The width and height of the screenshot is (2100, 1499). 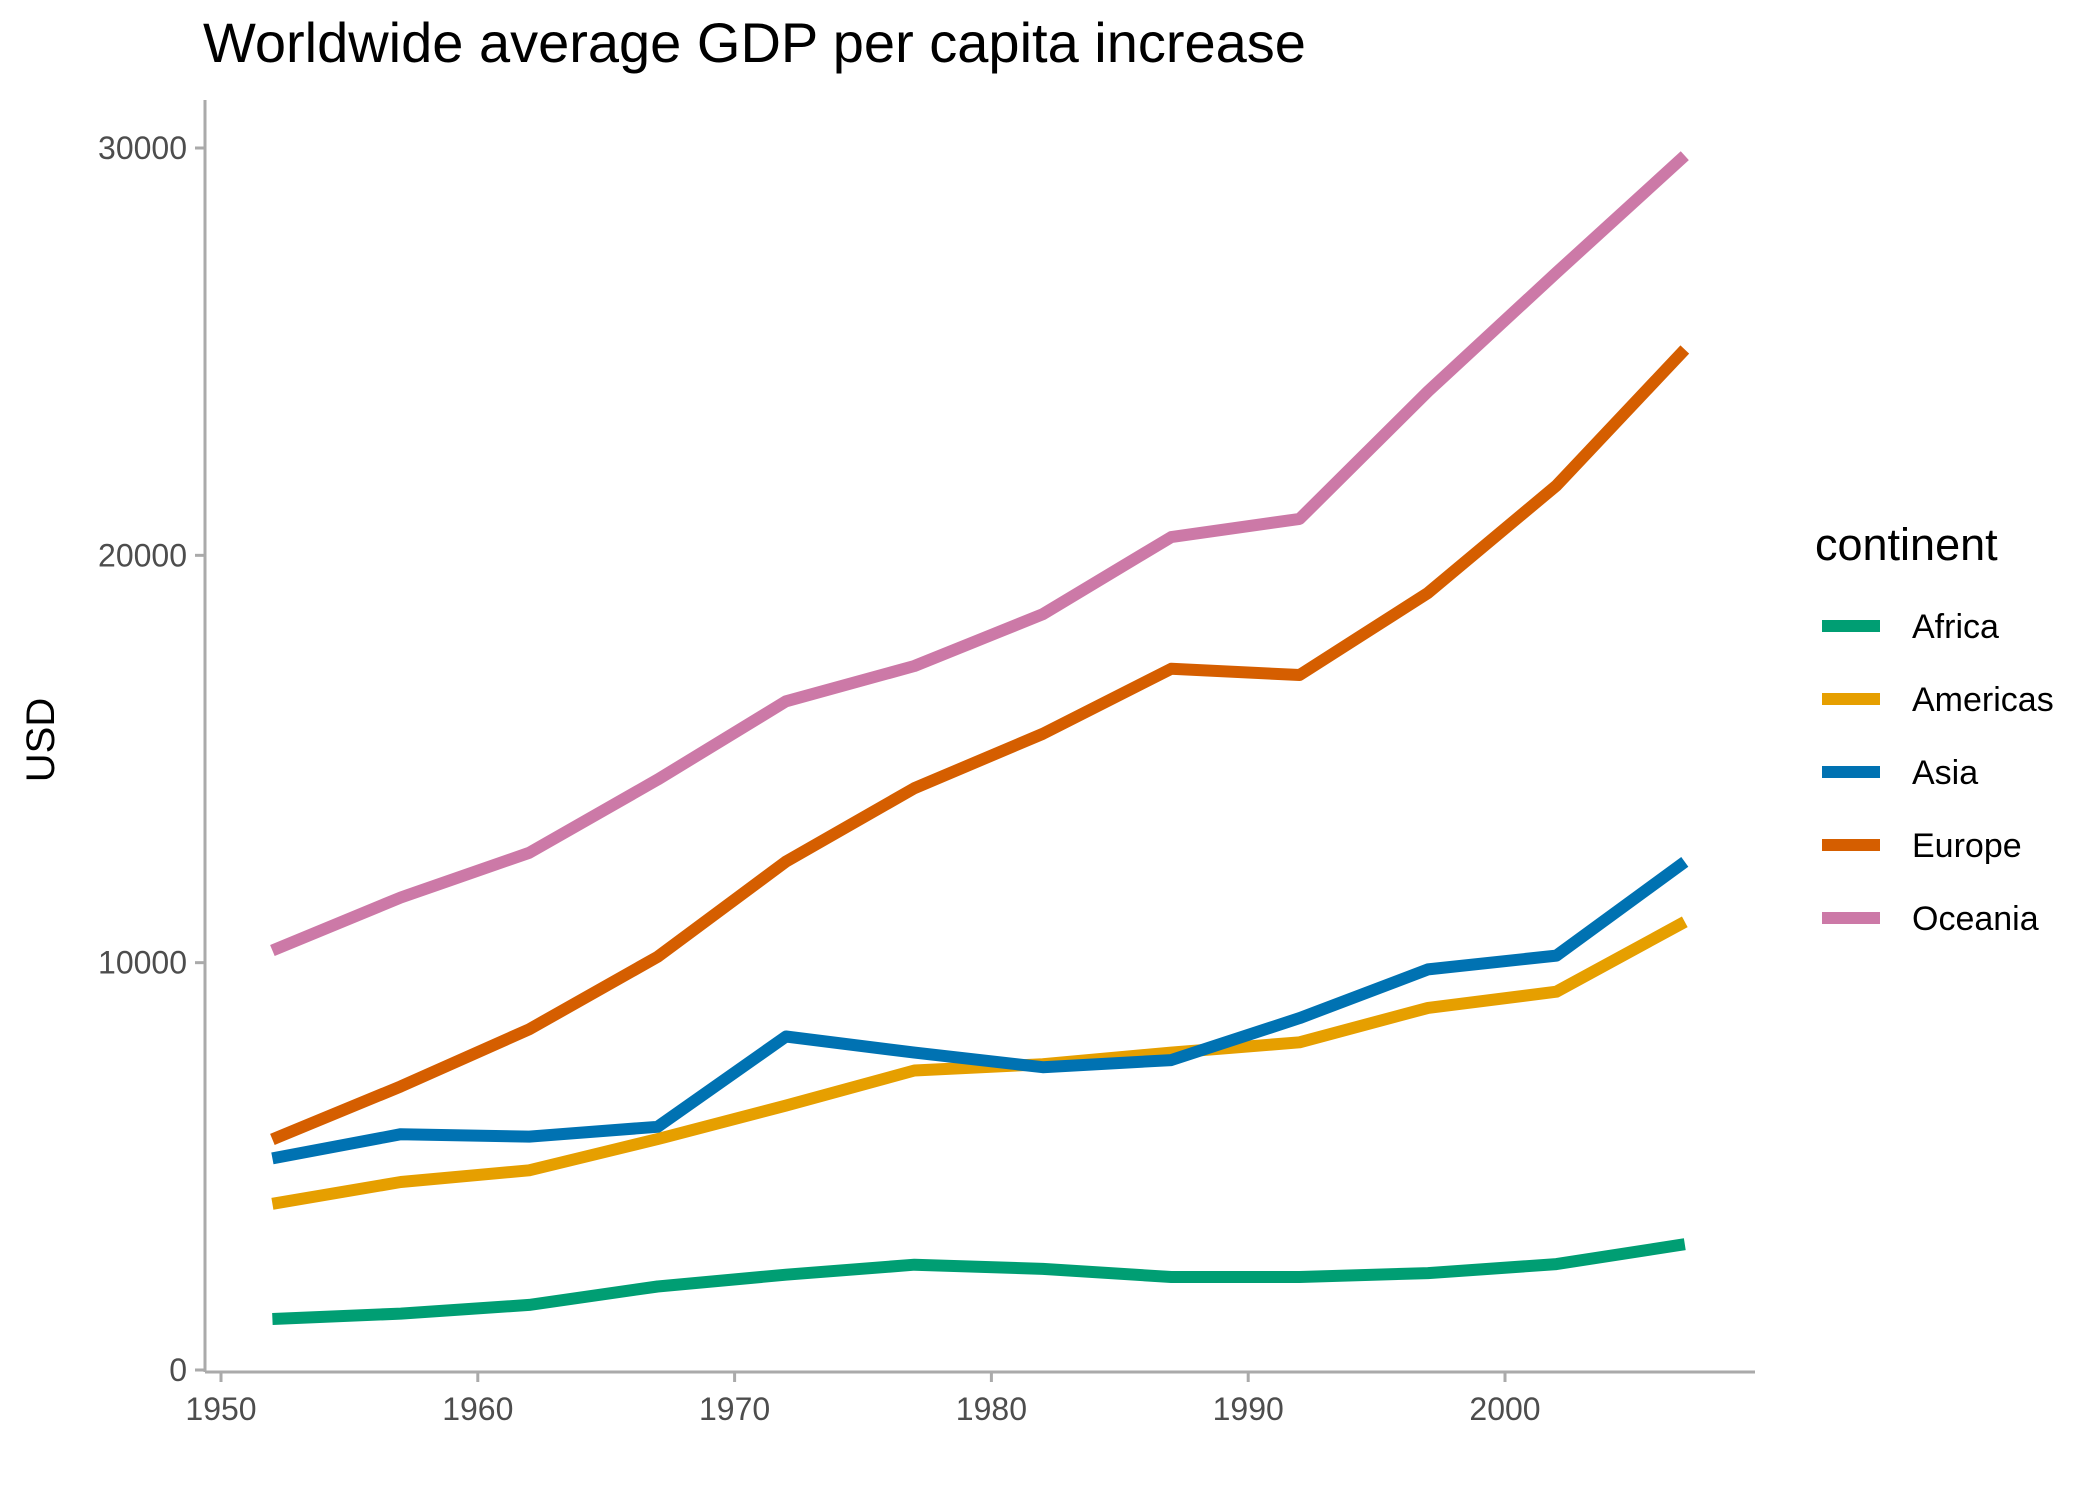 What do you see at coordinates (979, 1063) in the screenshot?
I see `series-line-americas` at bounding box center [979, 1063].